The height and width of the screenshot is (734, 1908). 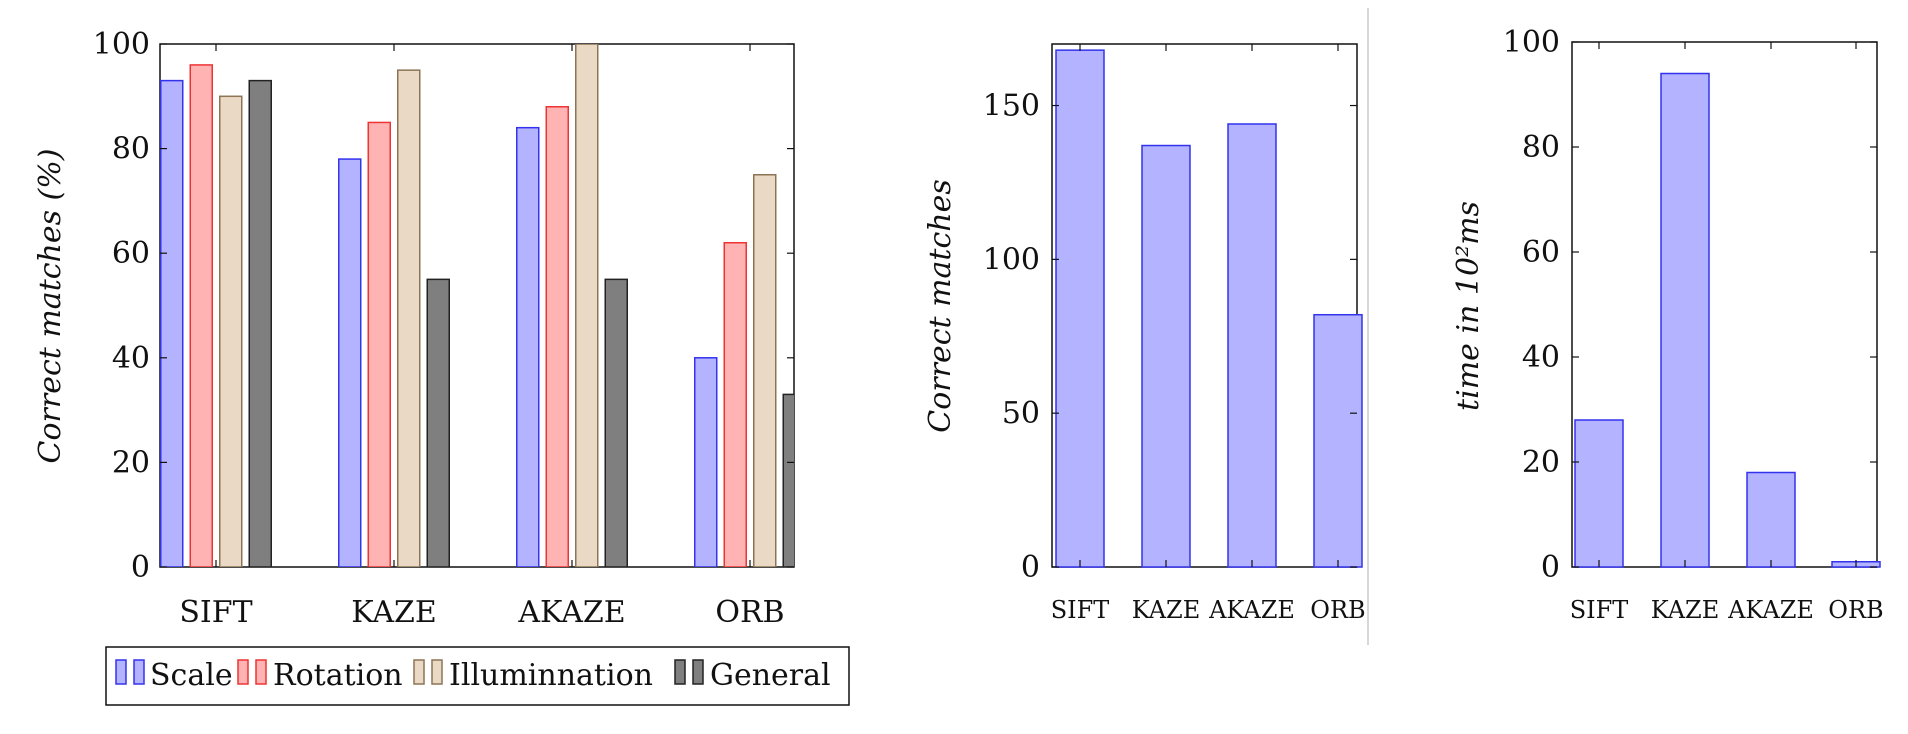 What do you see at coordinates (1011, 259) in the screenshot?
I see `chart2-ytick-label-100: 100` at bounding box center [1011, 259].